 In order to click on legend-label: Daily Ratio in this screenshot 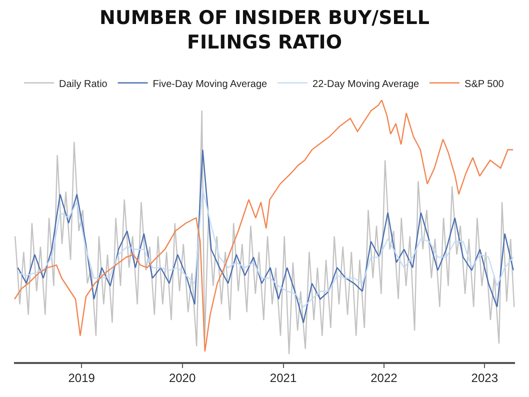, I will do `click(83, 84)`.